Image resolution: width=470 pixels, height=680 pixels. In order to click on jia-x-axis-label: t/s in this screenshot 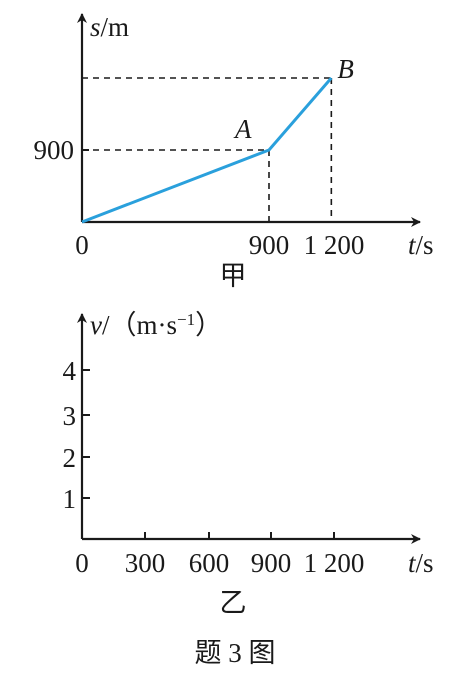, I will do `click(421, 245)`.